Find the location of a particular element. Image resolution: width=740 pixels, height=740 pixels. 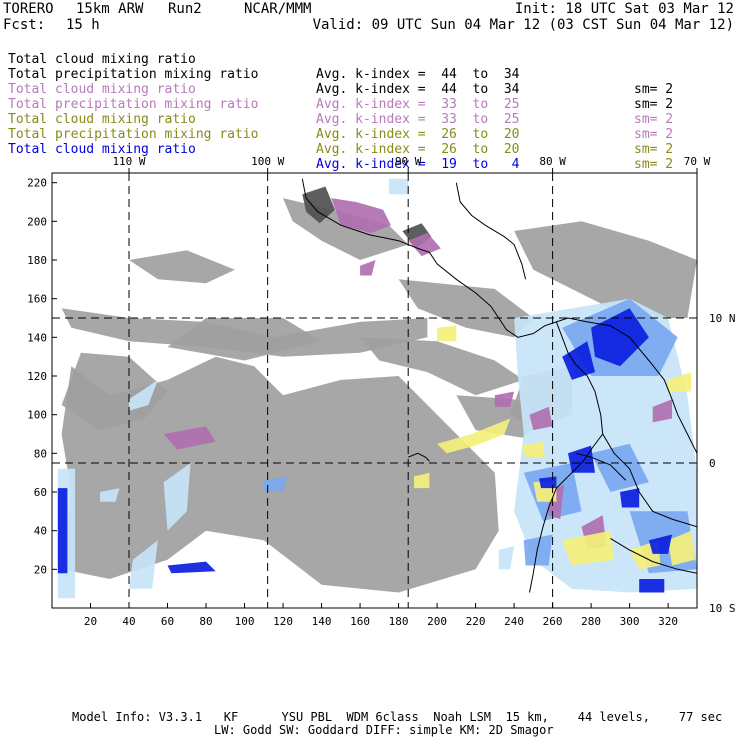

y-tick-label: 140 is located at coordinates (37, 337).